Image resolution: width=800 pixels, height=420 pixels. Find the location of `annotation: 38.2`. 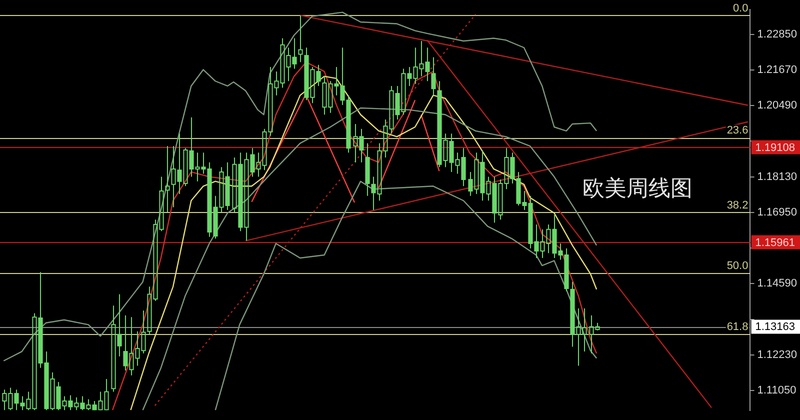

annotation: 38.2 is located at coordinates (737, 205).